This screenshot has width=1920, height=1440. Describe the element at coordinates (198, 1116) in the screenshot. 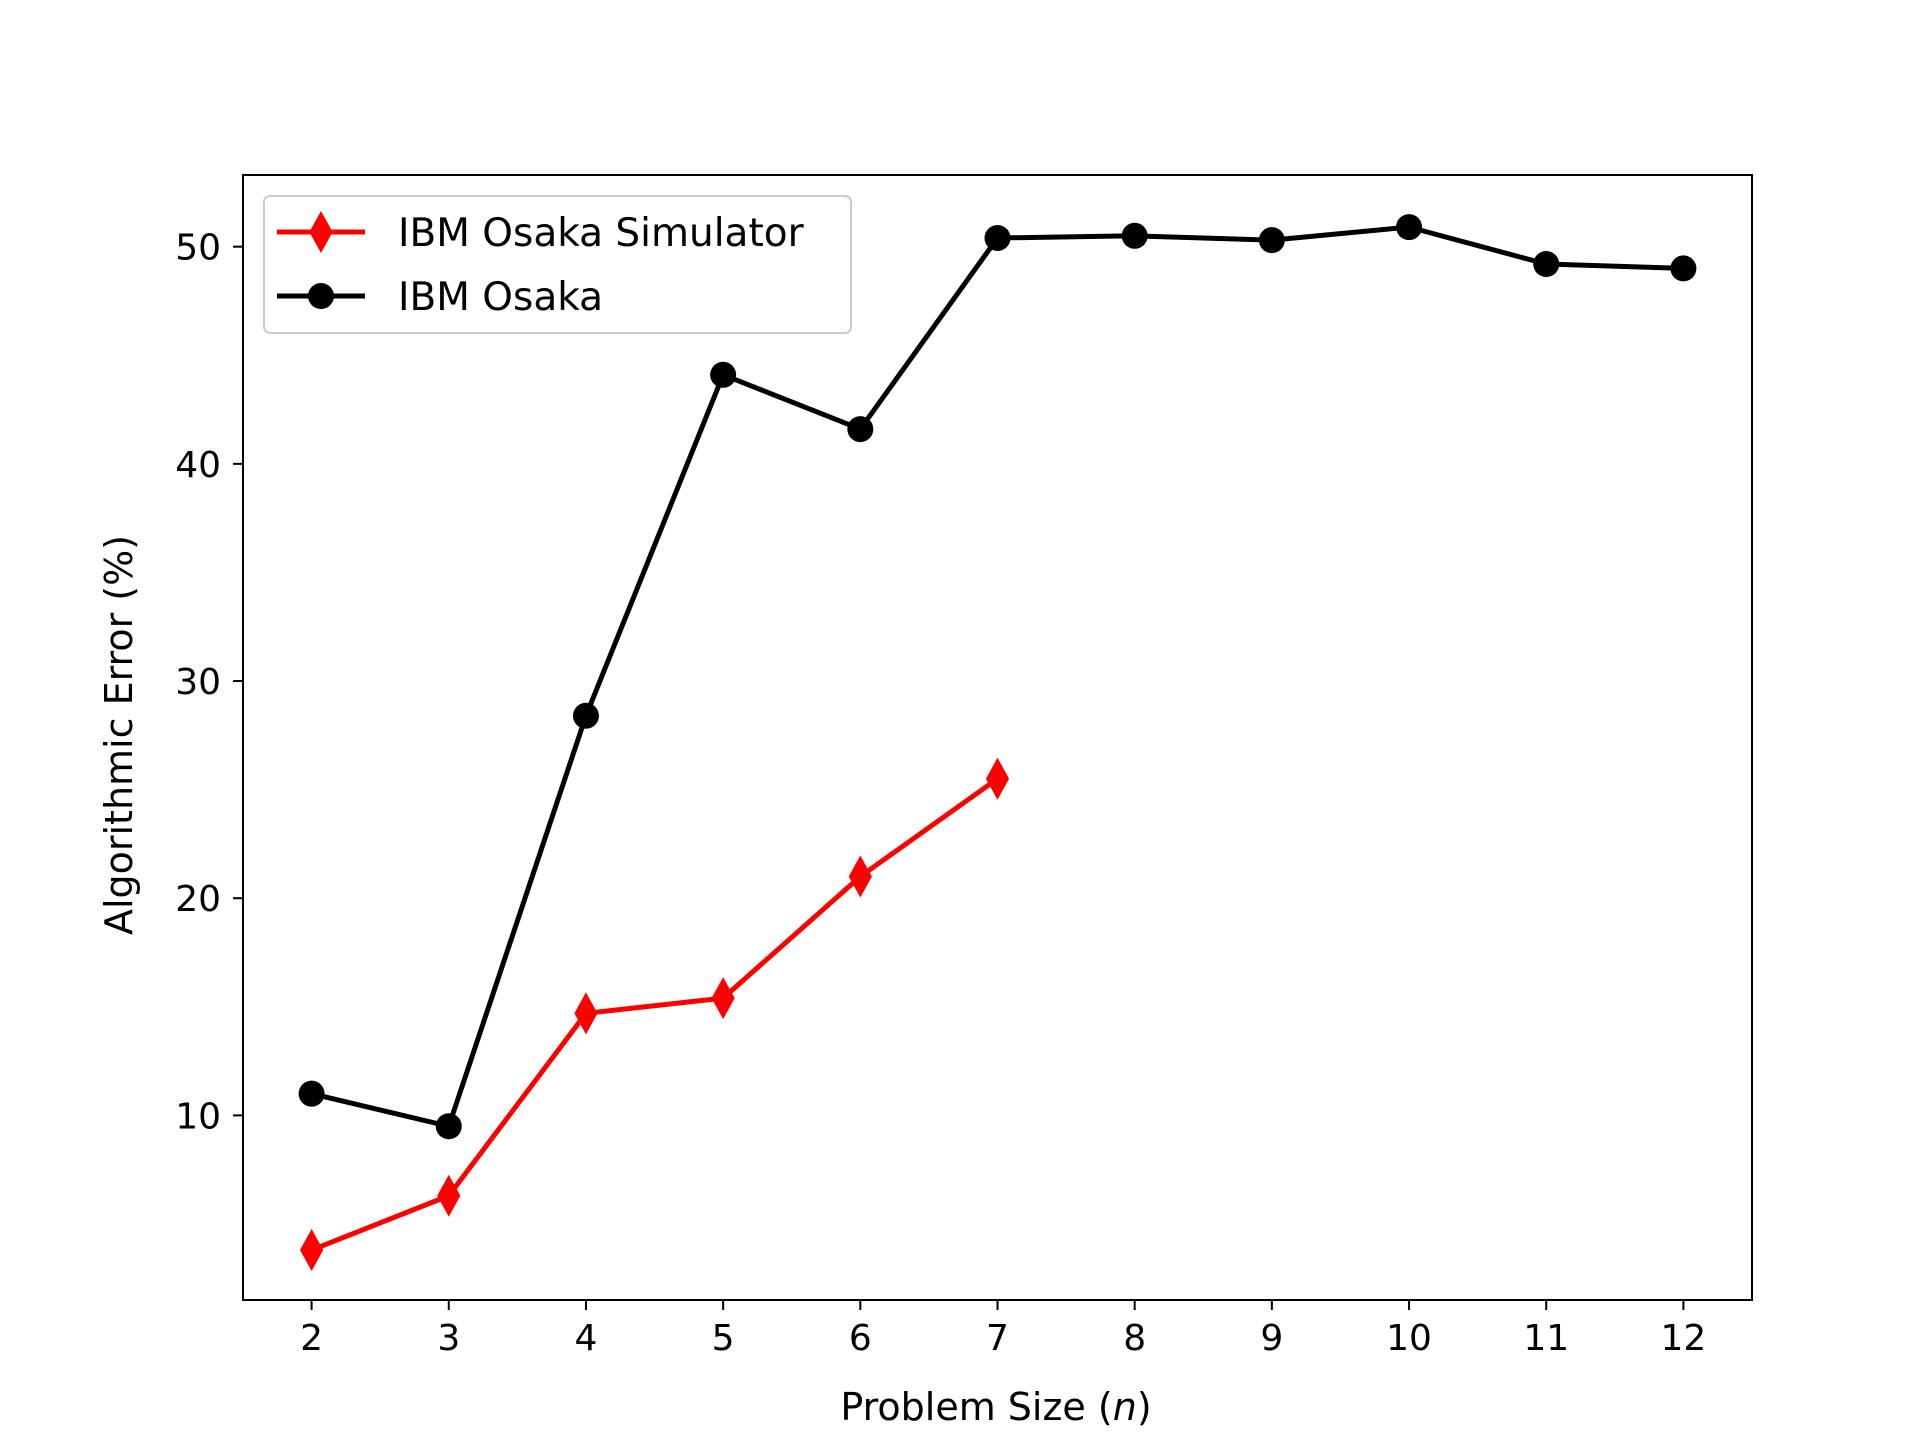

I see `y-tick-label: 10` at that location.